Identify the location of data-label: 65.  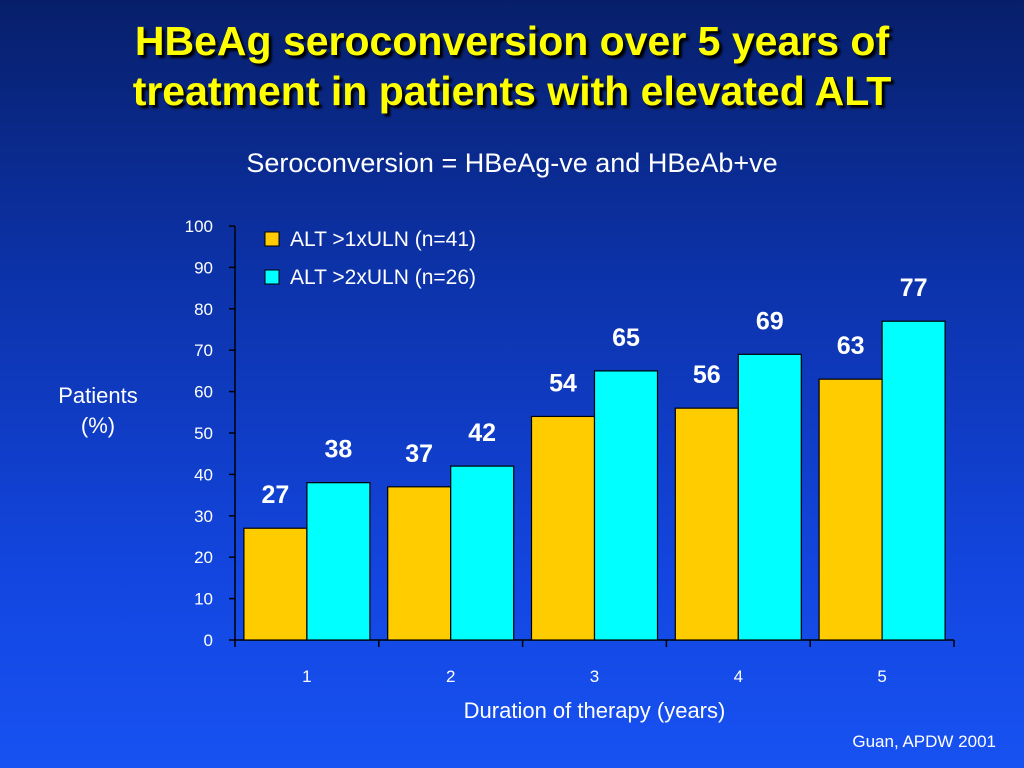
(626, 338).